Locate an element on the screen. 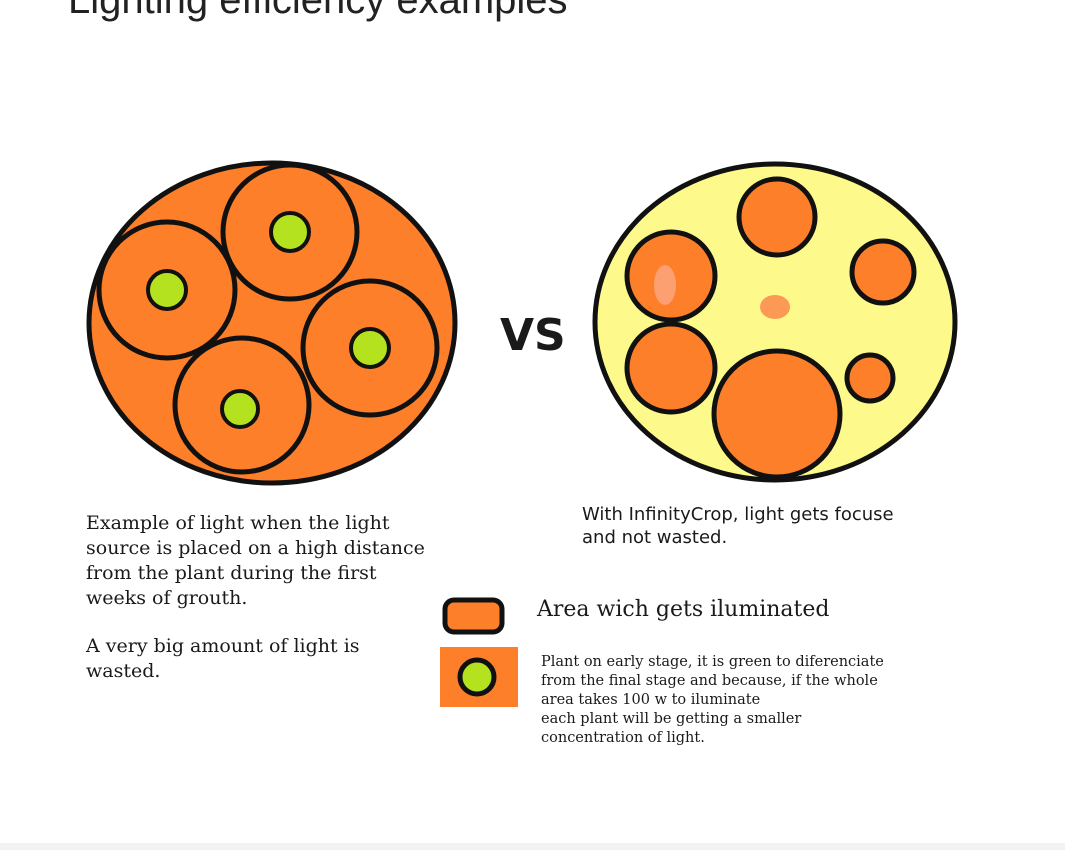  divider is located at coordinates (532, 846).